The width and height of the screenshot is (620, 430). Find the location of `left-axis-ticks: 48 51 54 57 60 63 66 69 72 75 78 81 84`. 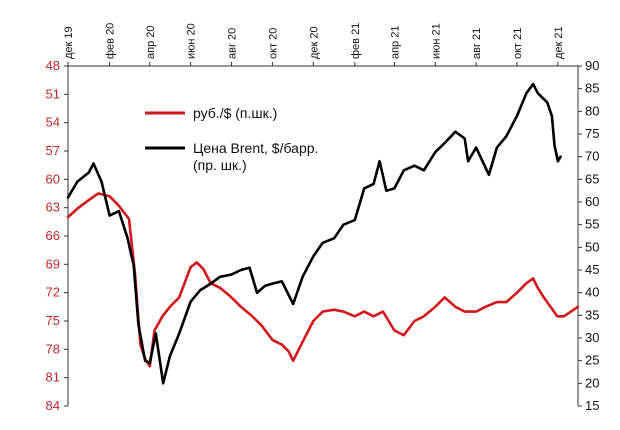

left-axis-ticks: 48 51 54 57 60 63 66 69 72 75 78 81 84 is located at coordinates (57, 235).